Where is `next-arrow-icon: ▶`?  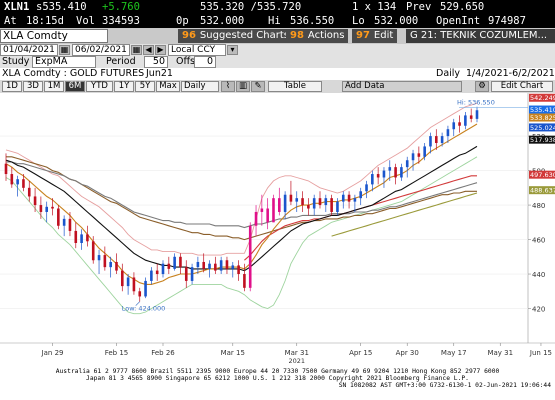 next-arrow-icon: ▶ is located at coordinates (160, 50).